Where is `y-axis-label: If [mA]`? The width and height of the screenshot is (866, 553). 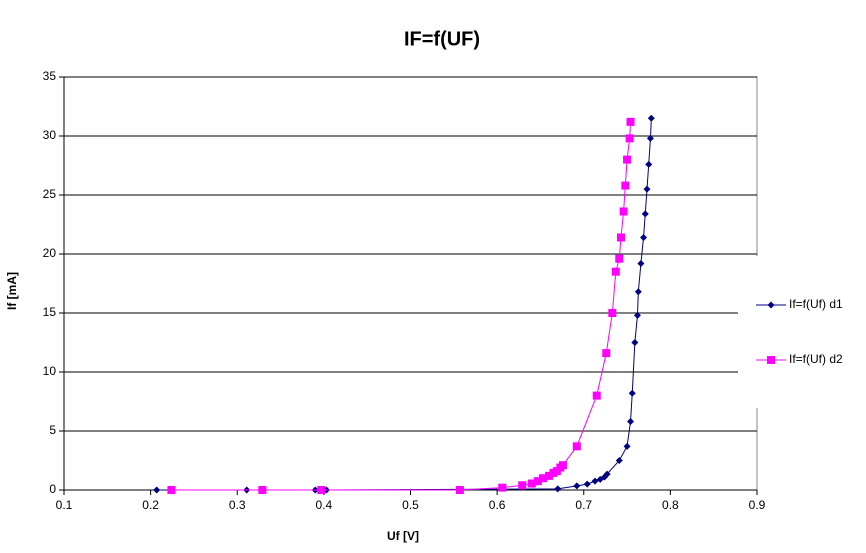 y-axis-label: If [mA] is located at coordinates (12, 291).